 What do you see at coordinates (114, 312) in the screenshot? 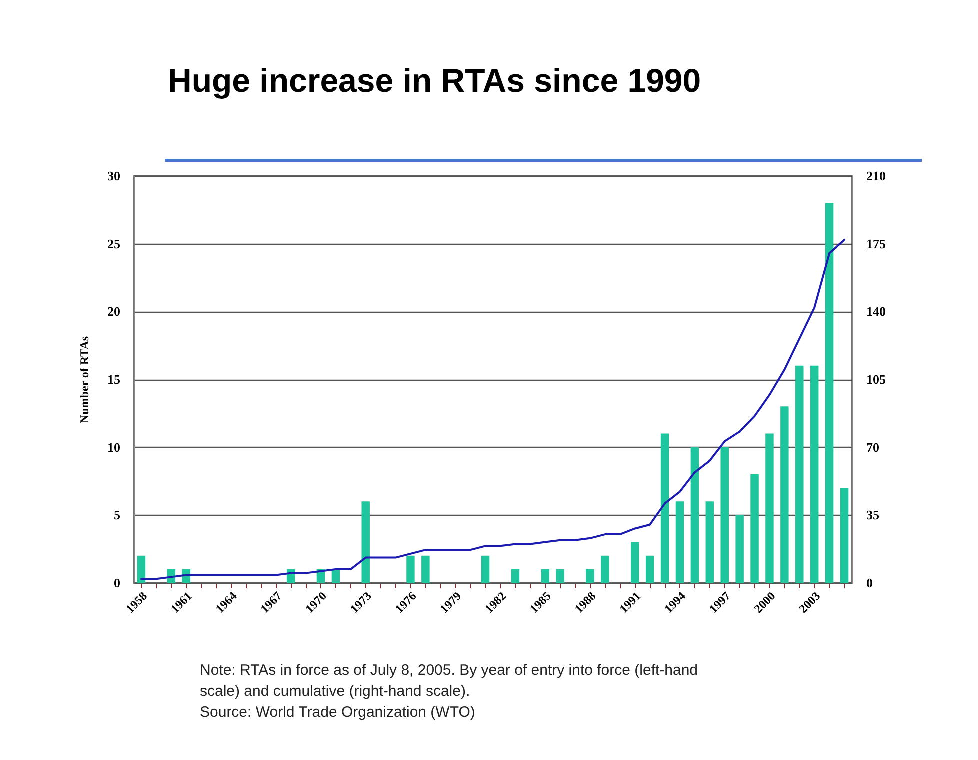
I see `y-tick-label: 20` at bounding box center [114, 312].